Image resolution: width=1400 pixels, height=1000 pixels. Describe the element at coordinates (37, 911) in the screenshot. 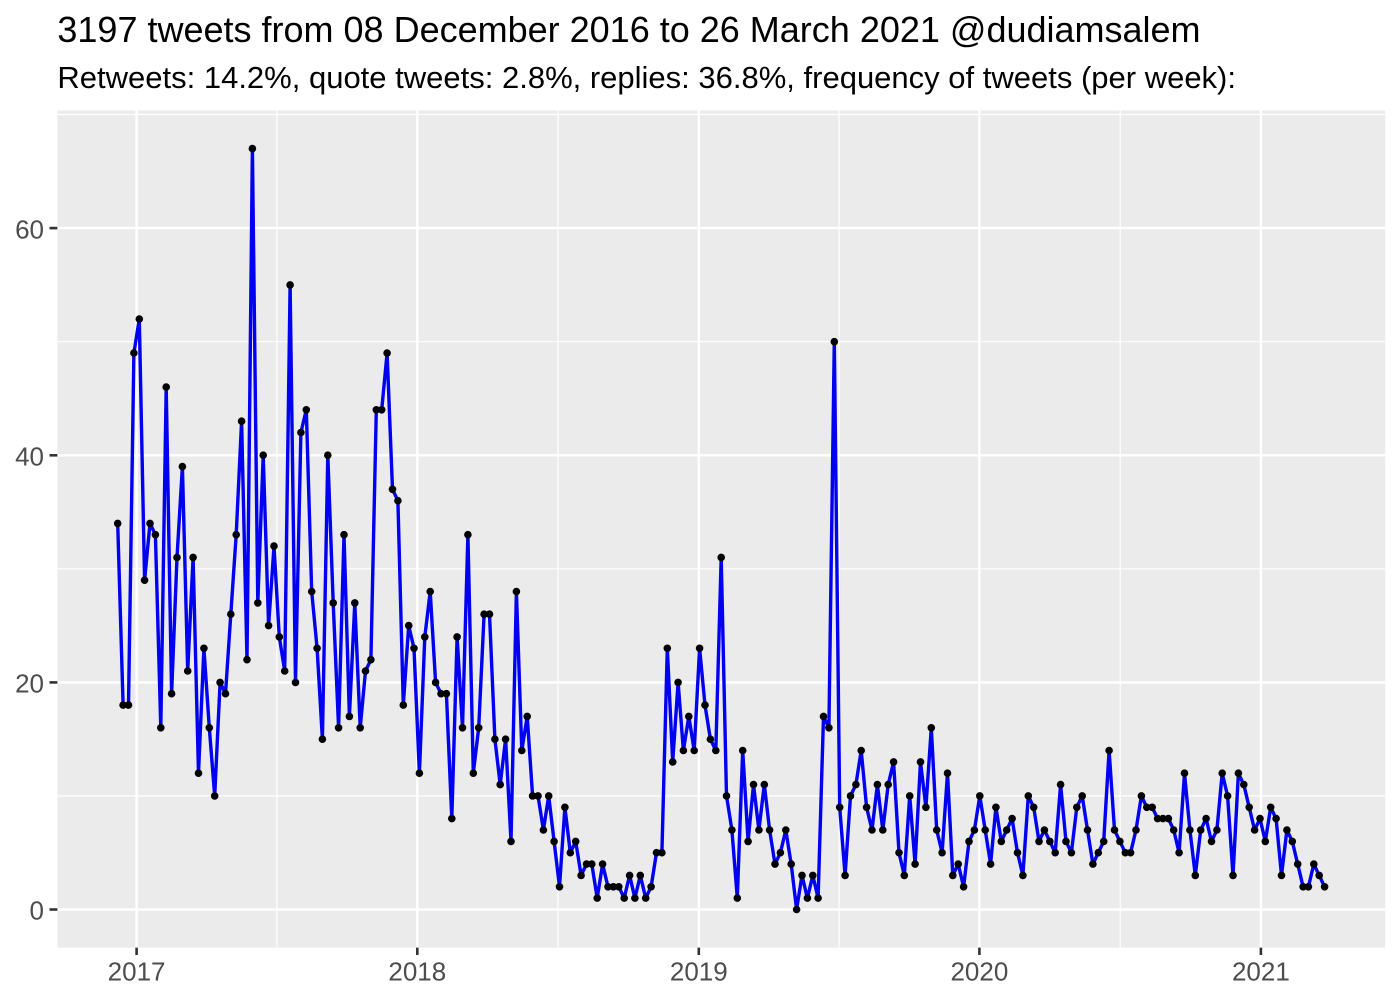

I see `svg-text: 0` at that location.